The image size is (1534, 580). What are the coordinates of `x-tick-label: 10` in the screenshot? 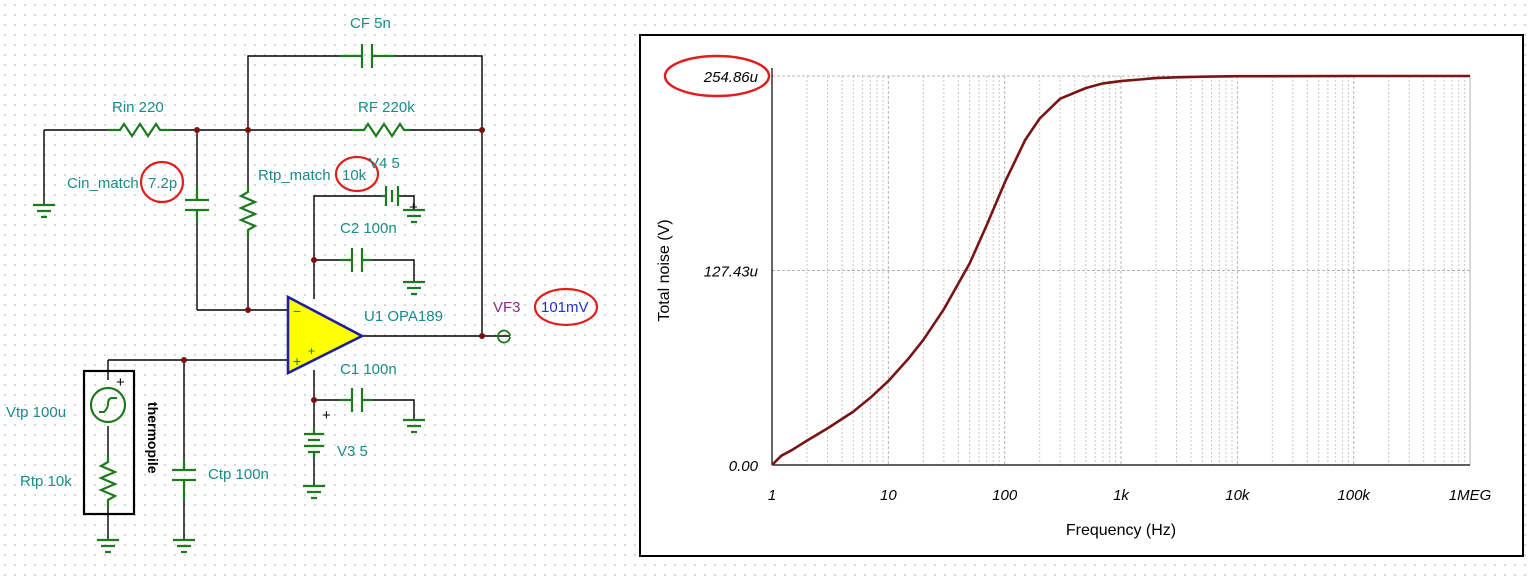 It's located at (888, 495).